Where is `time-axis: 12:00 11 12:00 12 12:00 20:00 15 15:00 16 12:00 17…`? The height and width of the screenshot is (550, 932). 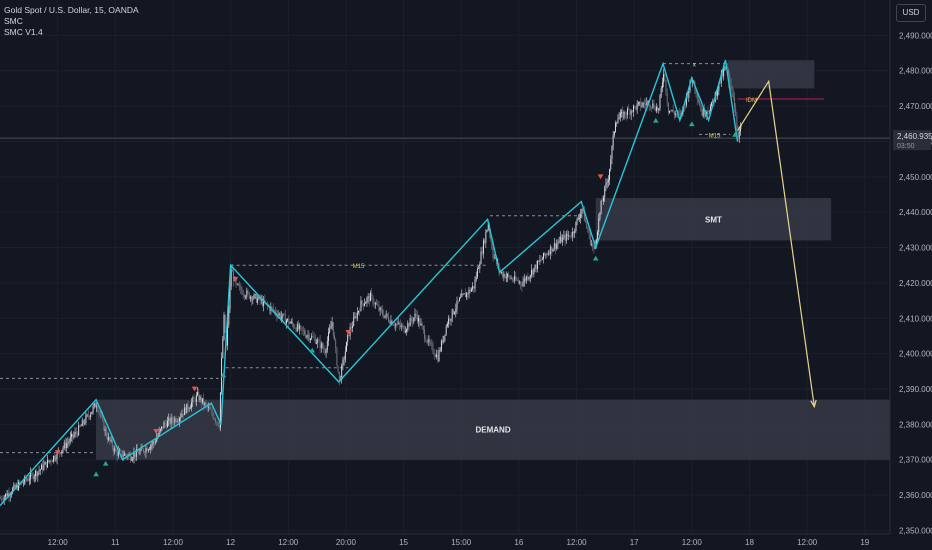 time-axis: 12:00 11 12:00 12 12:00 20:00 15 15:00 16 12:00 17… is located at coordinates (445, 540).